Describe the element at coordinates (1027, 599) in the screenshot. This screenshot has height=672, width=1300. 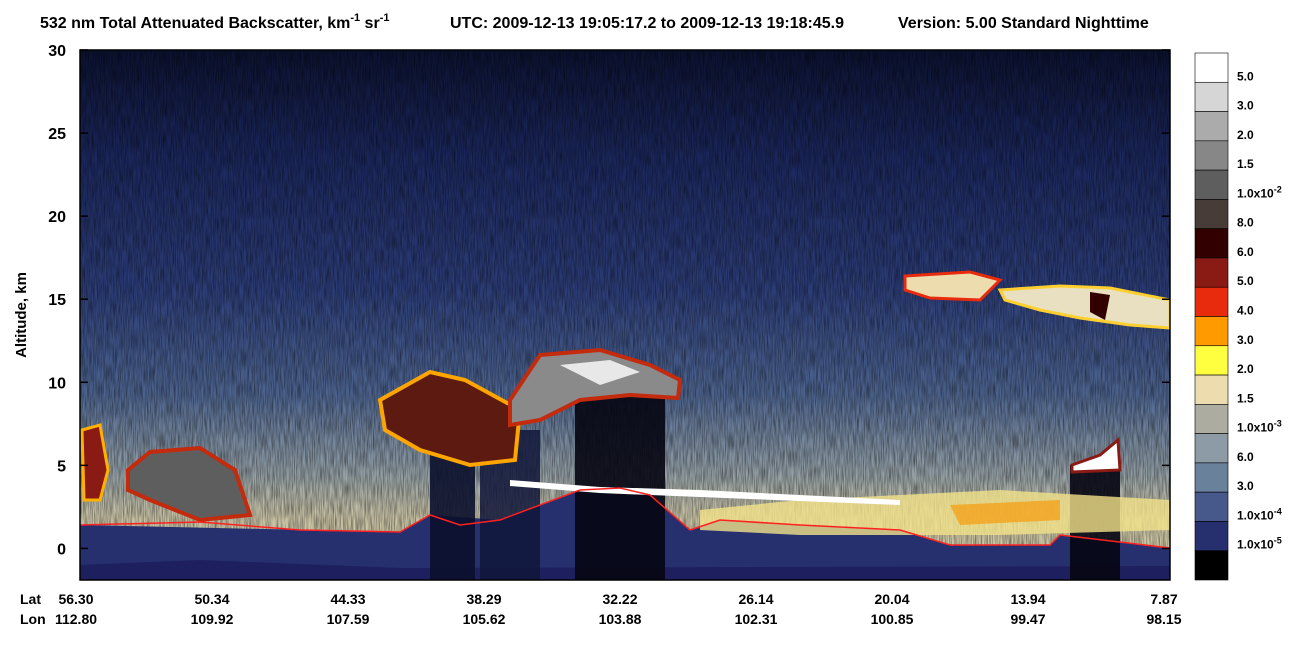
I see `x-tick-label: 13.94` at that location.